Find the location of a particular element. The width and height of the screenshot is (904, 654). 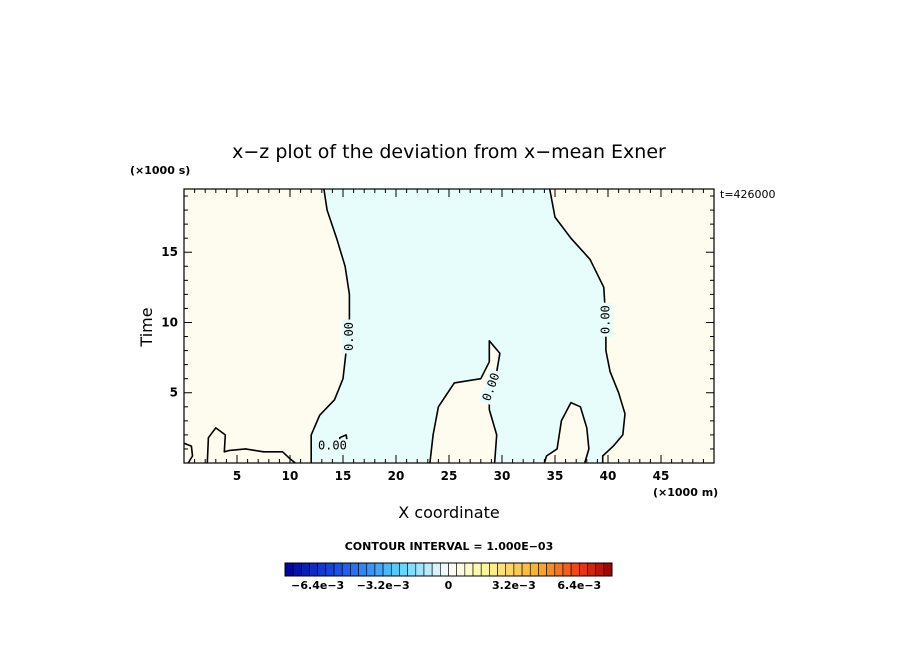

colorbar-tick-label: 3.2e−3 is located at coordinates (514, 585).